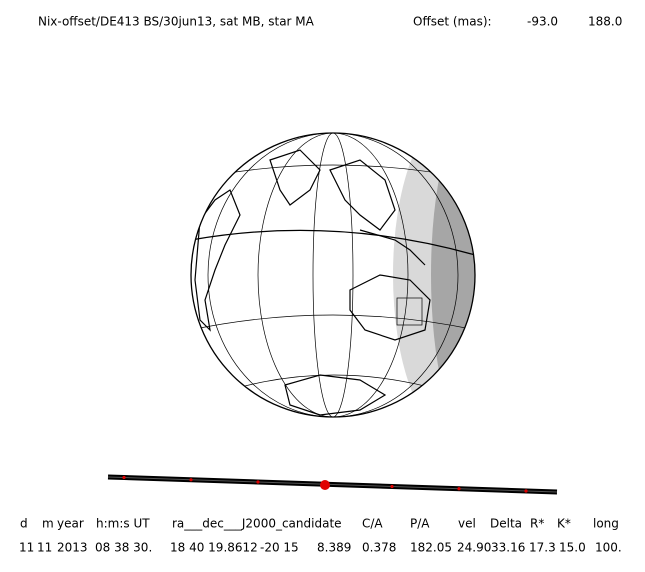 The image size is (645, 572). What do you see at coordinates (123, 548) in the screenshot?
I see `cell: 08 38 30.` at bounding box center [123, 548].